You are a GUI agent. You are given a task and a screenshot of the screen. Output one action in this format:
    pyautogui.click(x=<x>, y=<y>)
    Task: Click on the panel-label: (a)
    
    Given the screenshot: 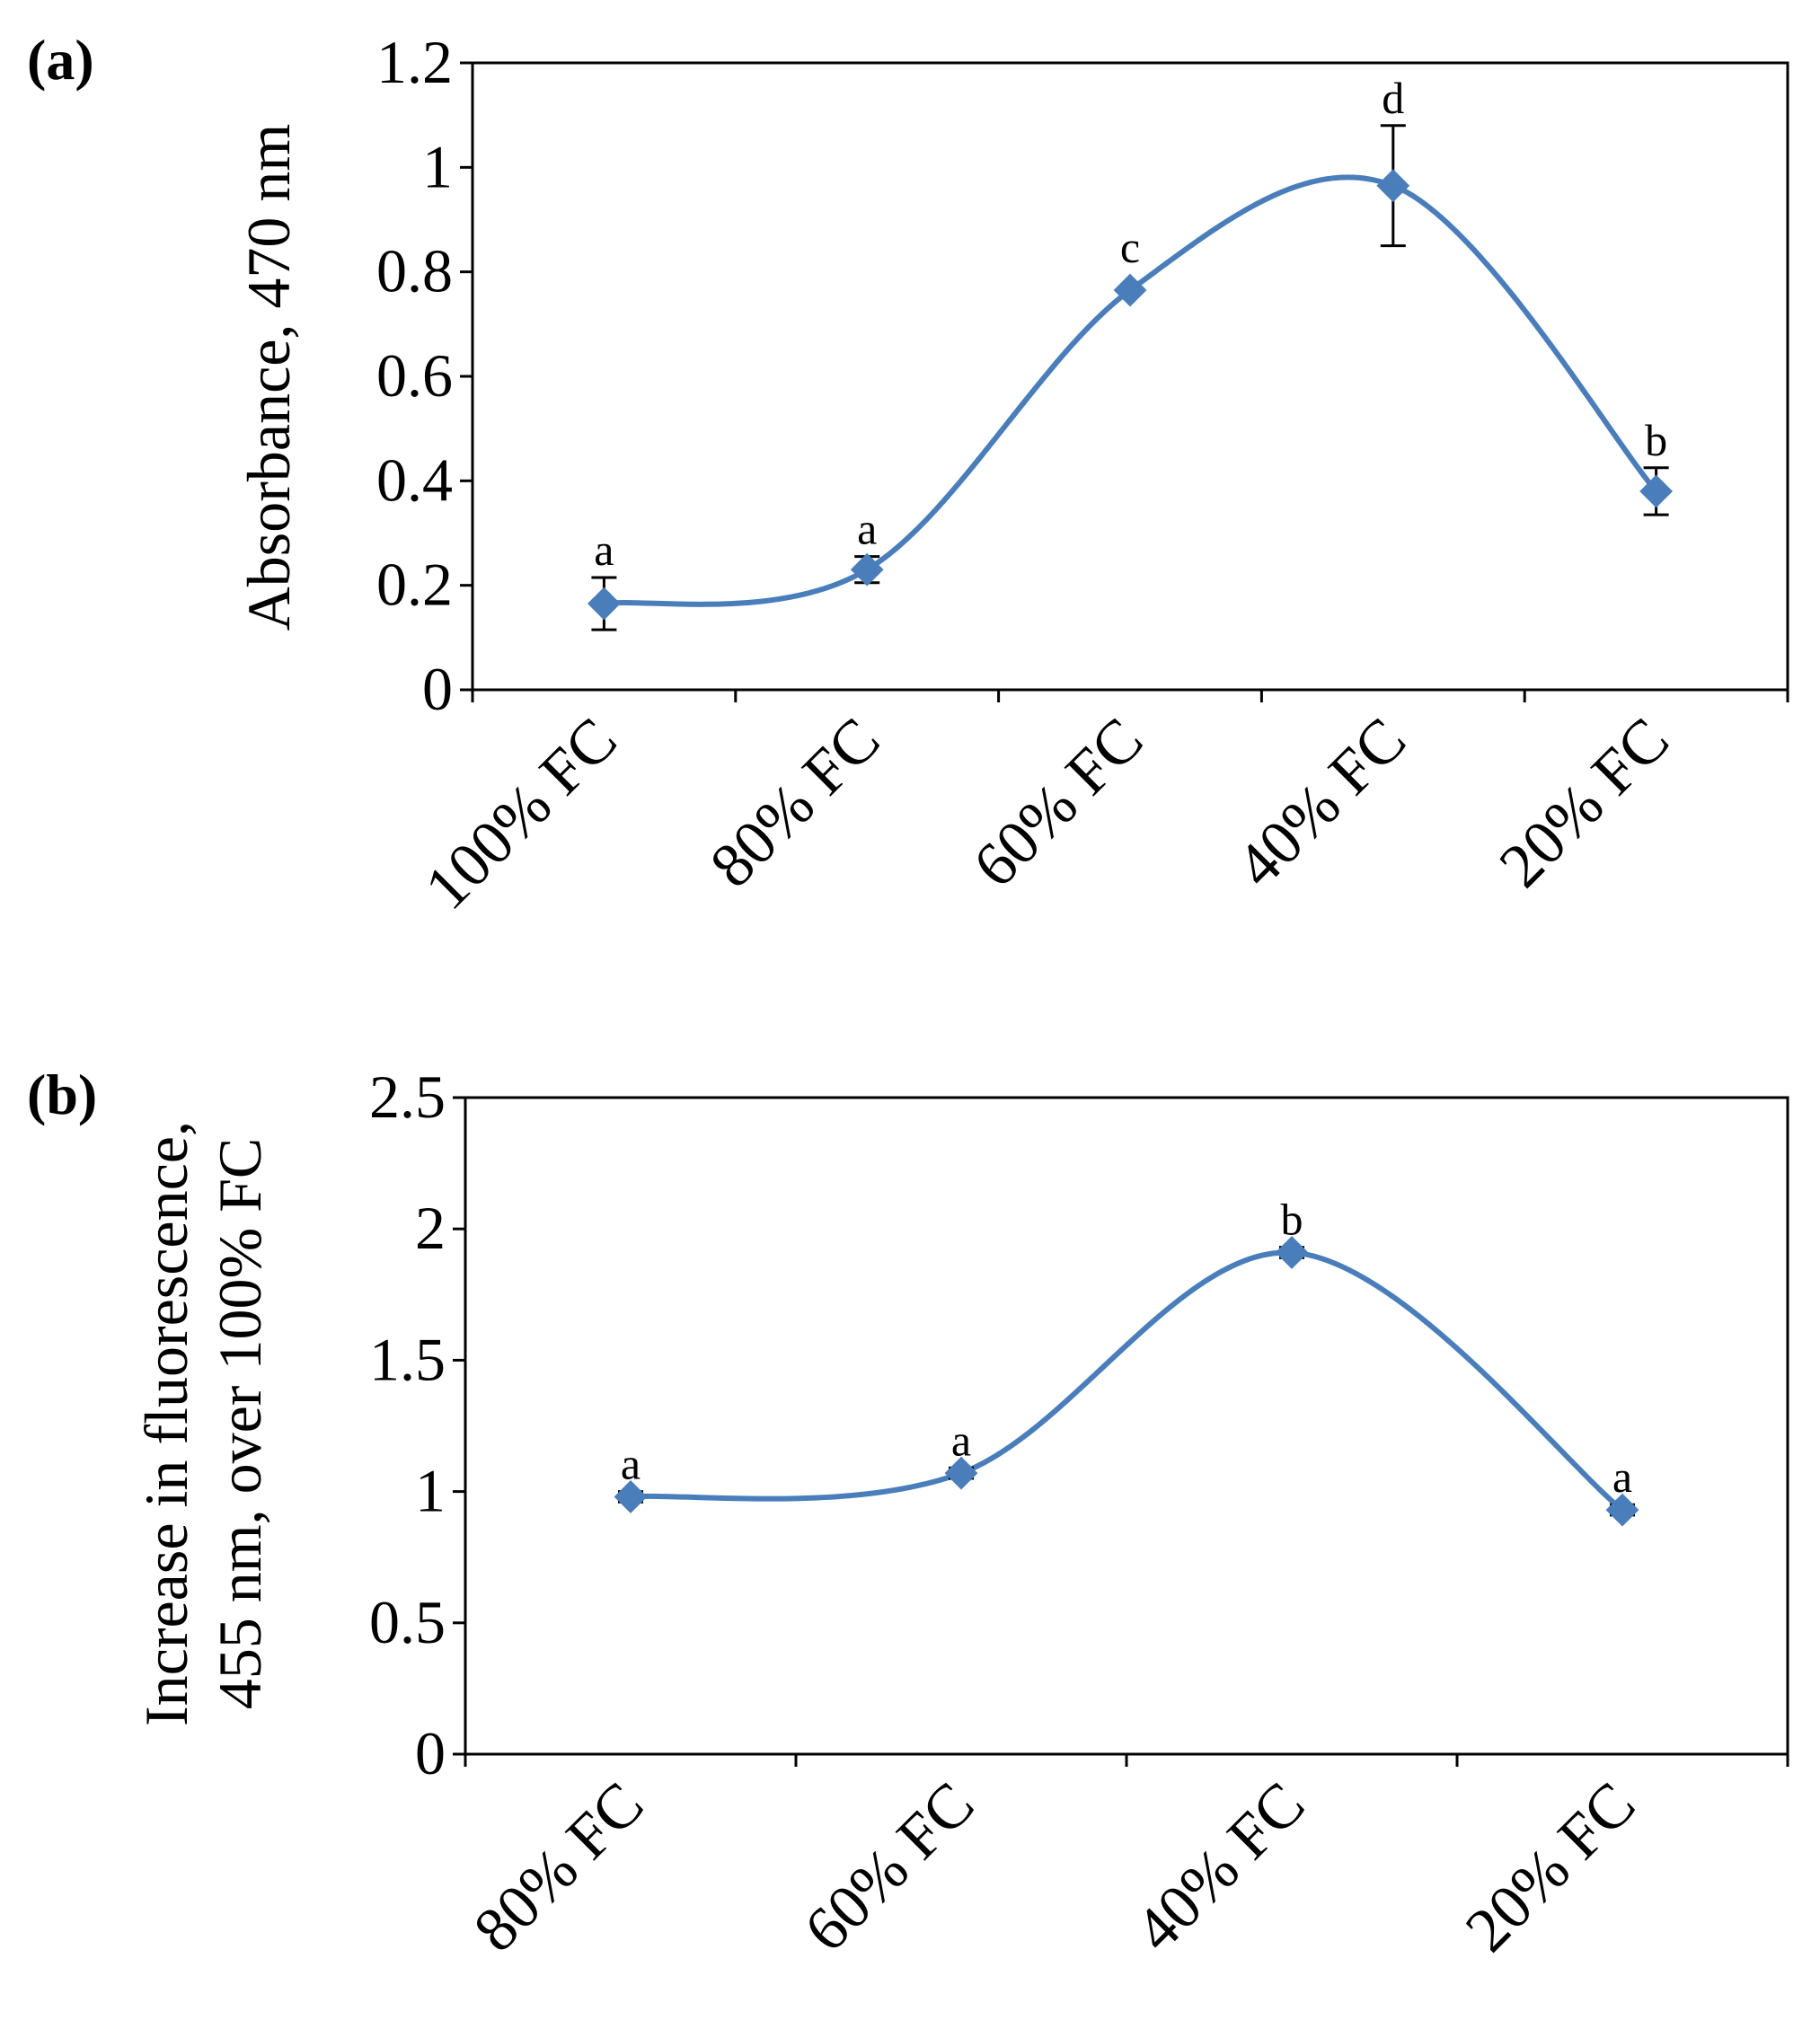 What is the action you would take?
    pyautogui.click(x=60, y=60)
    